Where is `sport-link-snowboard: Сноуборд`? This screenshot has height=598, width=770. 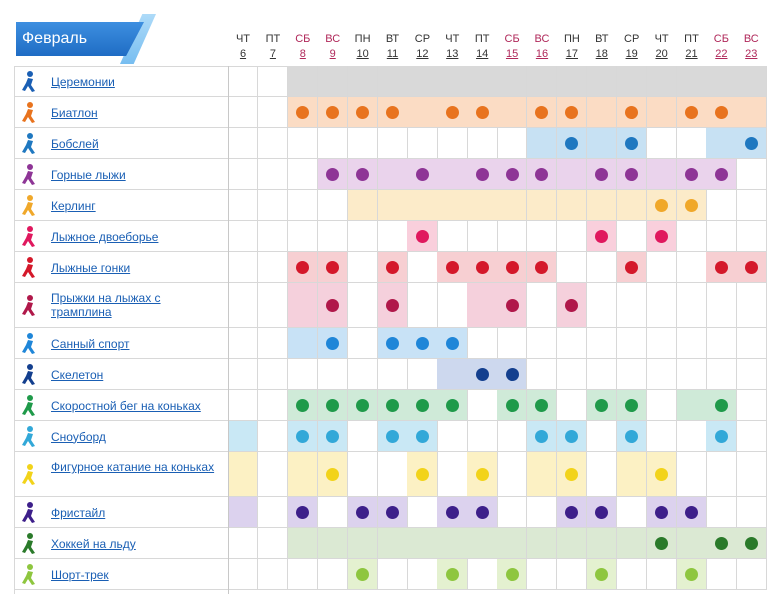 sport-link-snowboard: Сноуборд is located at coordinates (78, 436).